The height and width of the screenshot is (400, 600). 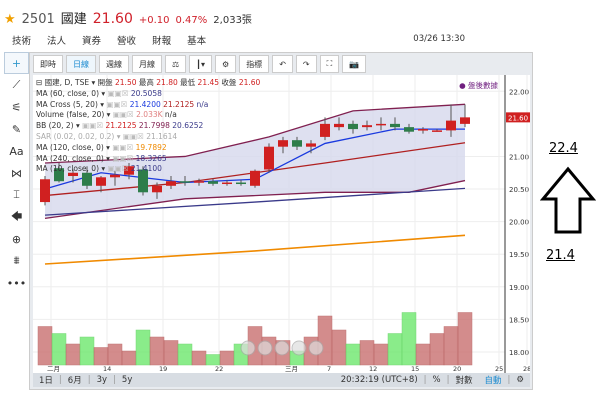 I want to click on indicator-line, so click(x=255, y=199).